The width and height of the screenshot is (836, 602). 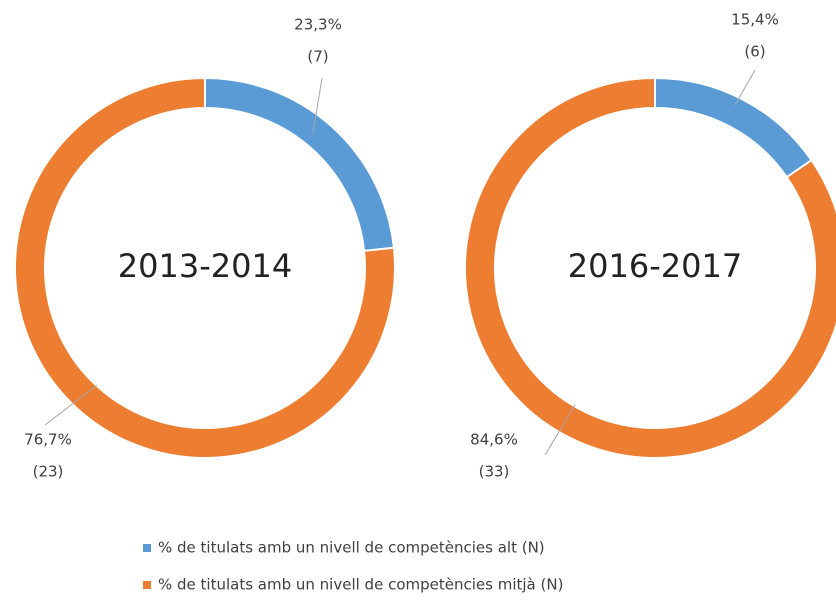 What do you see at coordinates (494, 472) in the screenshot?
I see `count-label: (33)` at bounding box center [494, 472].